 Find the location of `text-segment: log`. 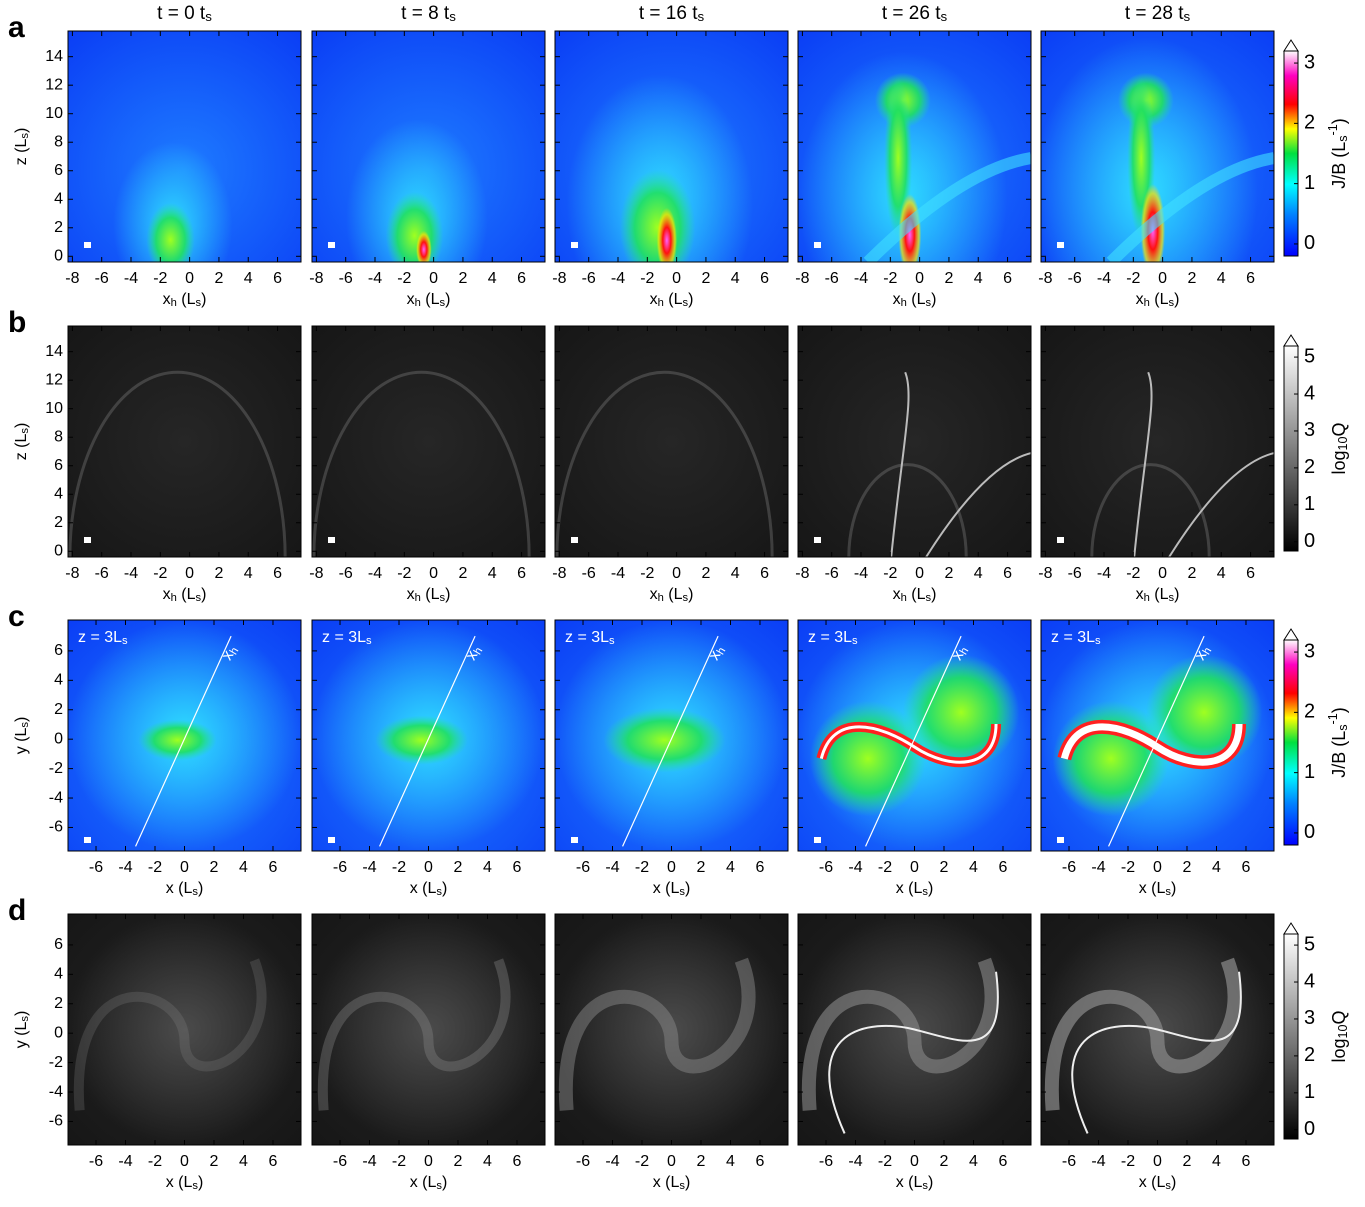

text-segment: log is located at coordinates (1339, 463).